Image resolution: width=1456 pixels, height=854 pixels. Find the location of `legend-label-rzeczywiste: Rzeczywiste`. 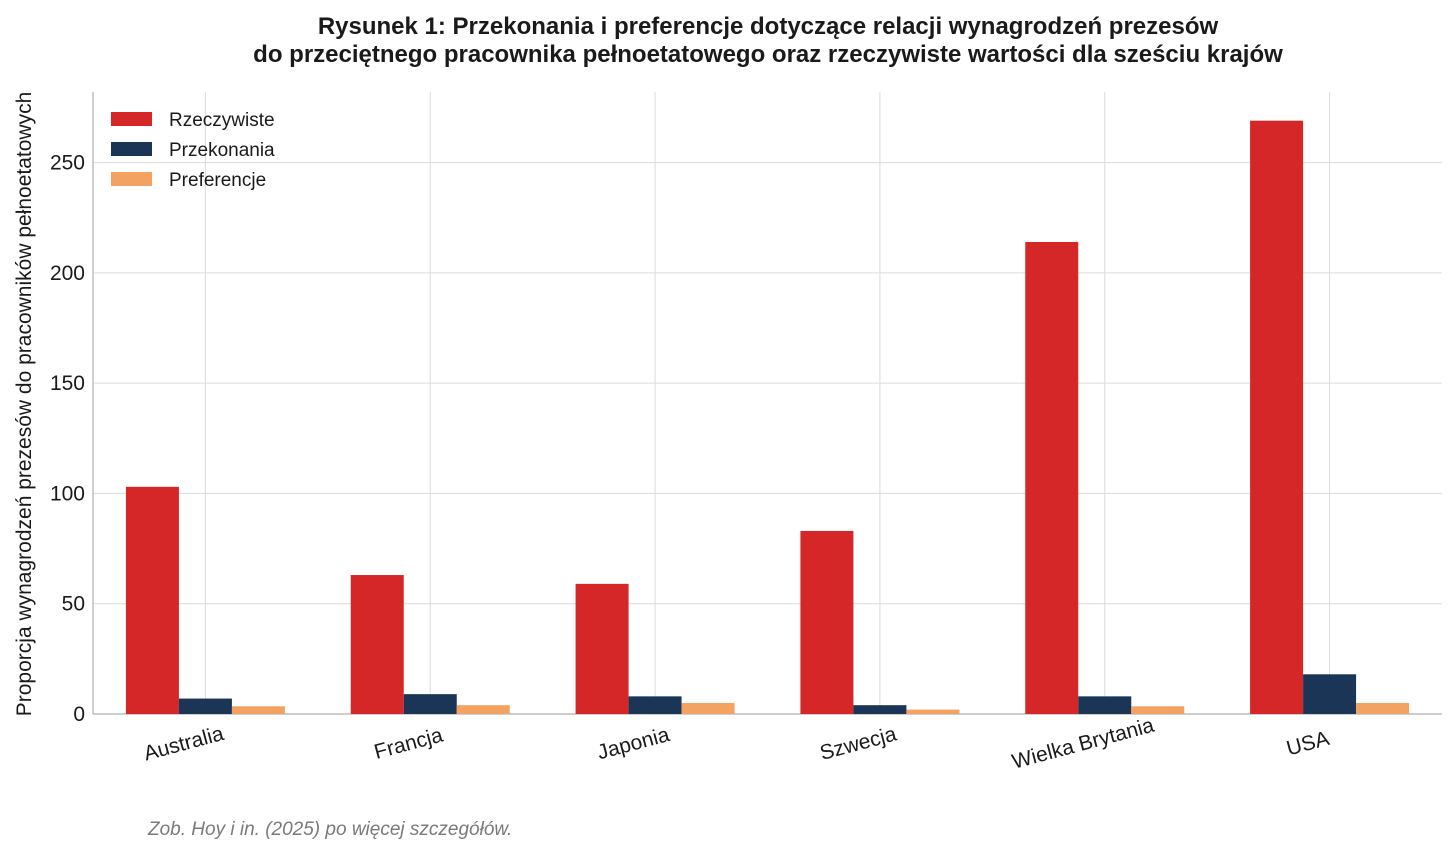

legend-label-rzeczywiste: Rzeczywiste is located at coordinates (222, 120).